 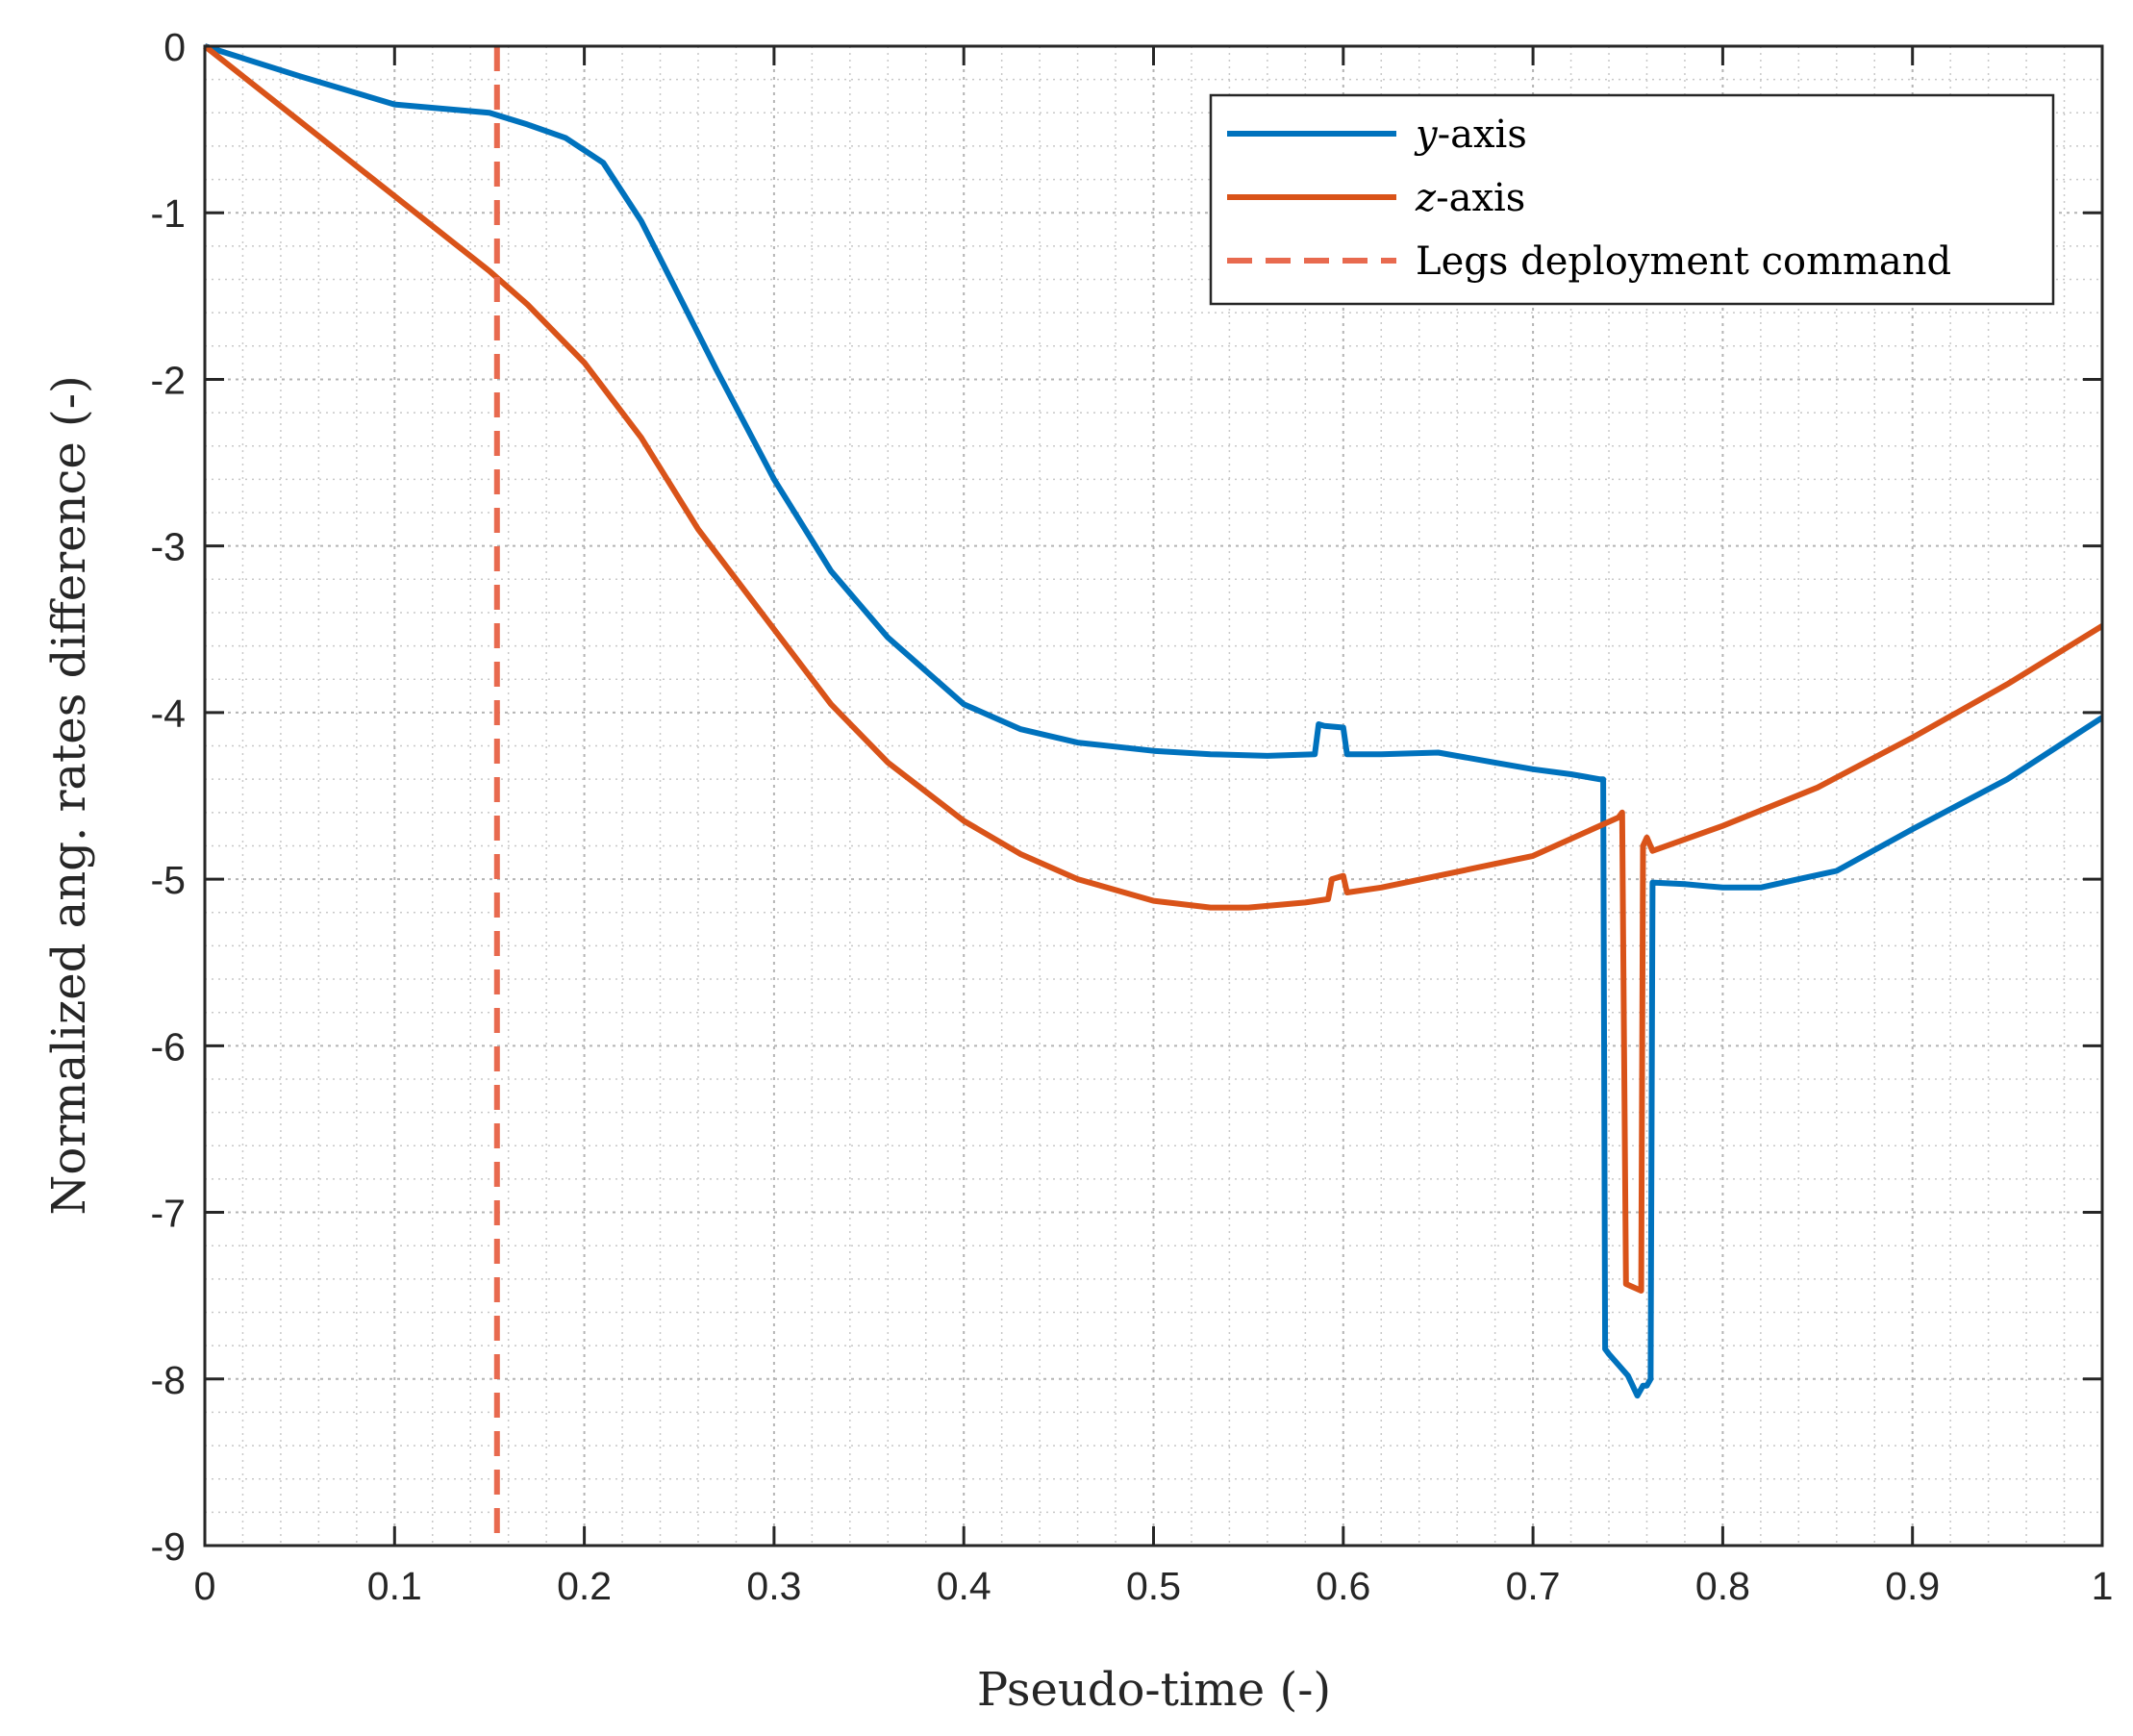 What do you see at coordinates (168, 547) in the screenshot?
I see `y-tick-label: -3` at bounding box center [168, 547].